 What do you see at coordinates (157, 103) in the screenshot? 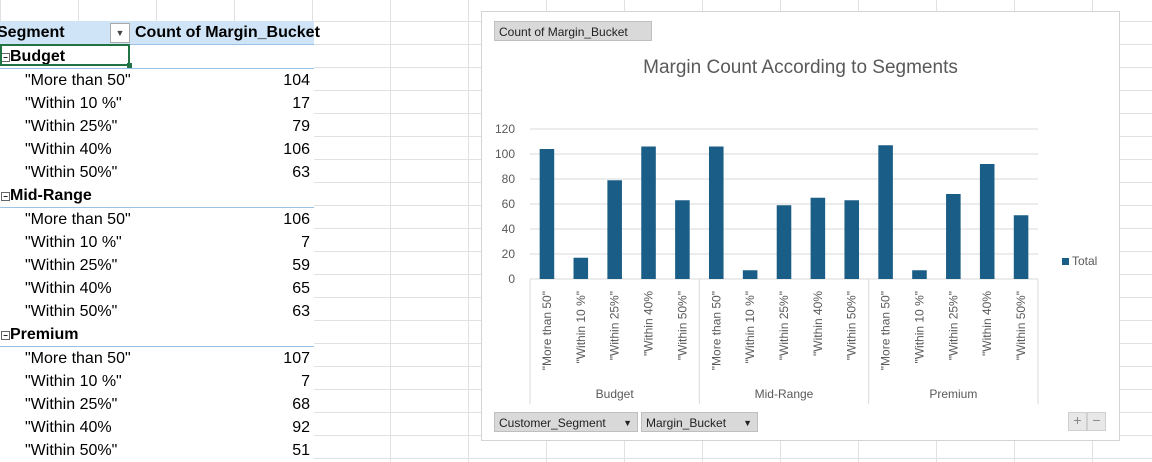
I see `pivot-item-row: "Within 10 %" 17` at bounding box center [157, 103].